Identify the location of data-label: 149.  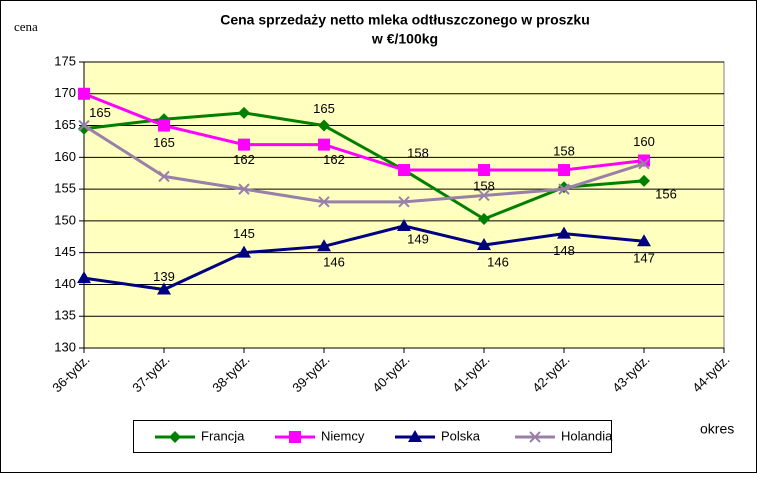
(418, 238).